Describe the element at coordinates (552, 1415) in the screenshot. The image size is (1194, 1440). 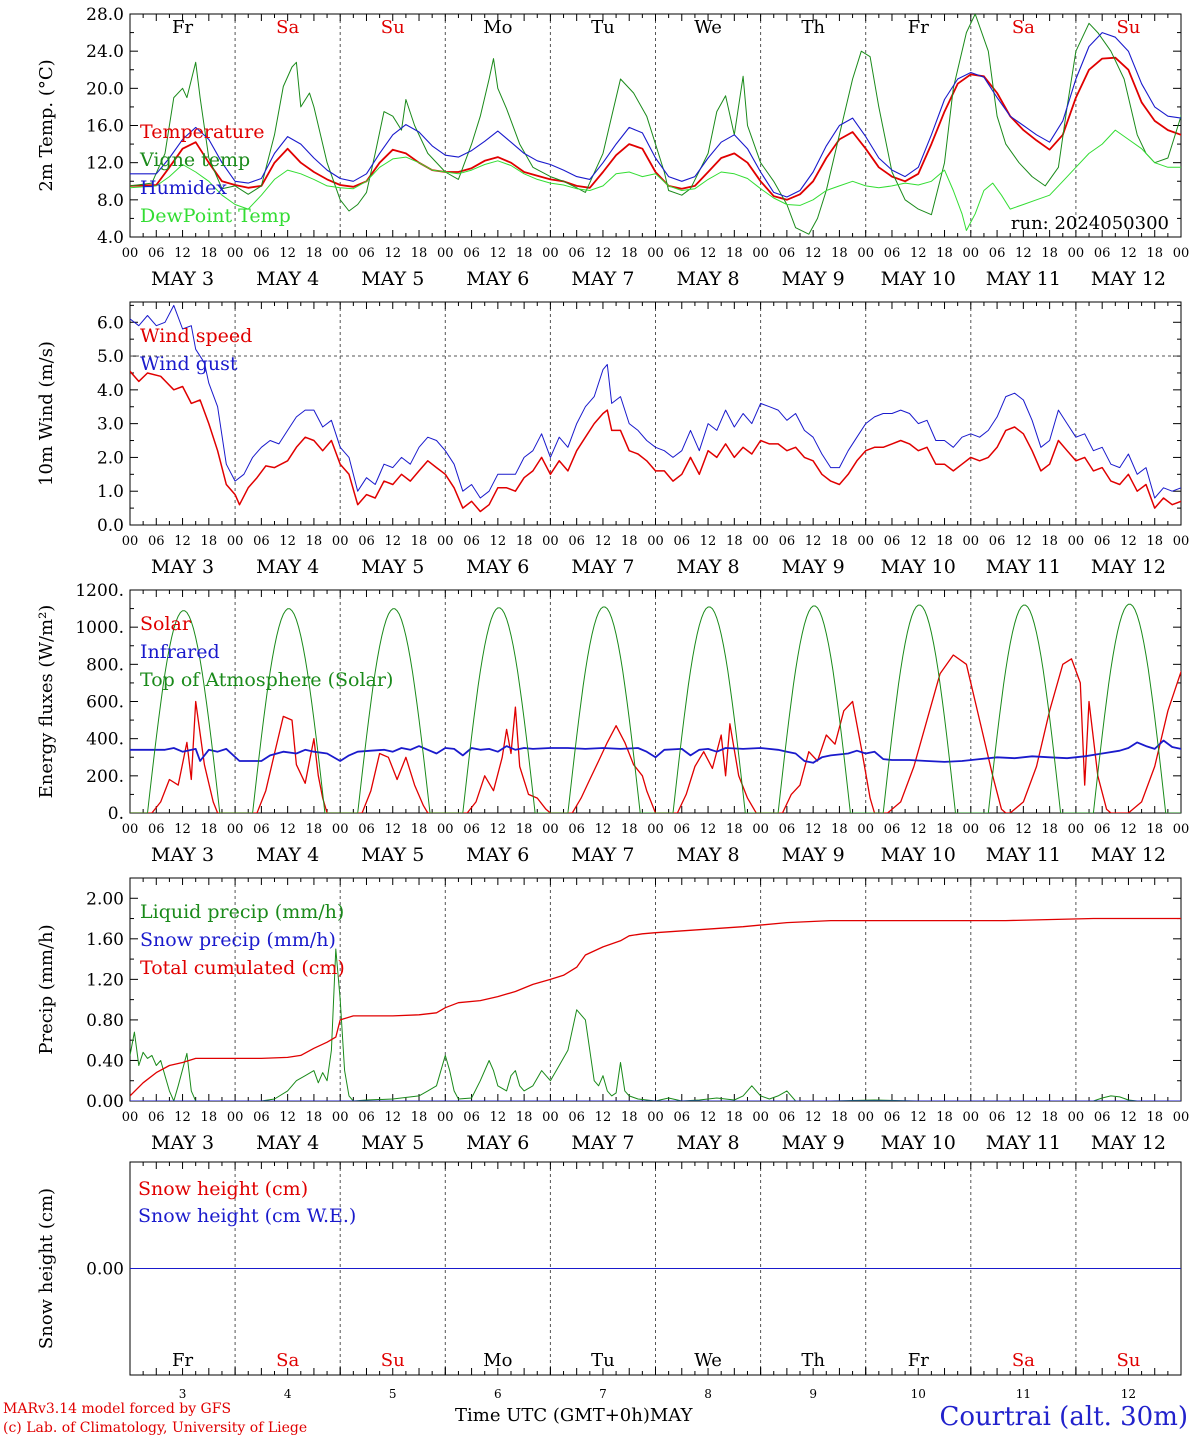
I see `time-axis-text: Time UTC (GMT+0h)` at that location.